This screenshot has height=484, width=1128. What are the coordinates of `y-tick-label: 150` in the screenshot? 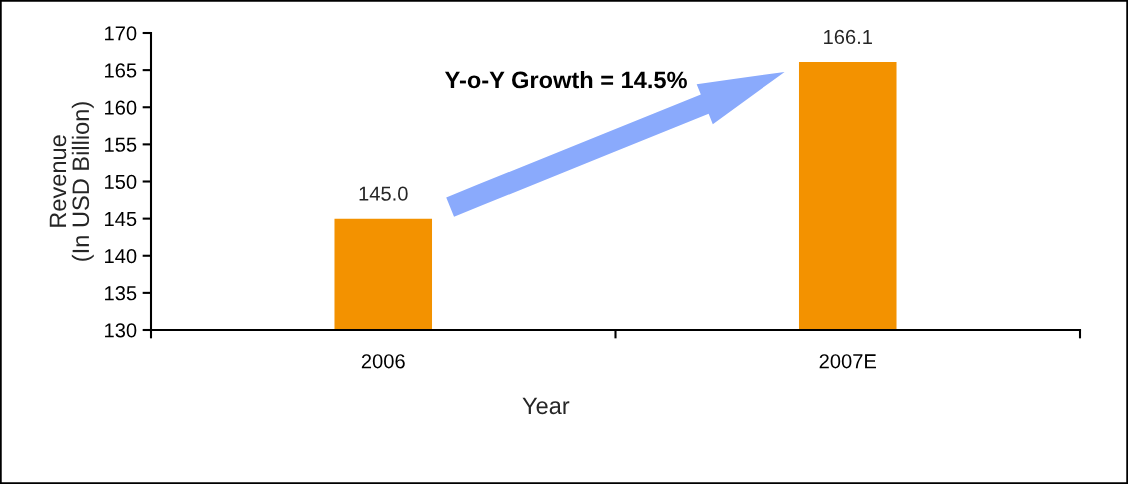 It's located at (121, 181).